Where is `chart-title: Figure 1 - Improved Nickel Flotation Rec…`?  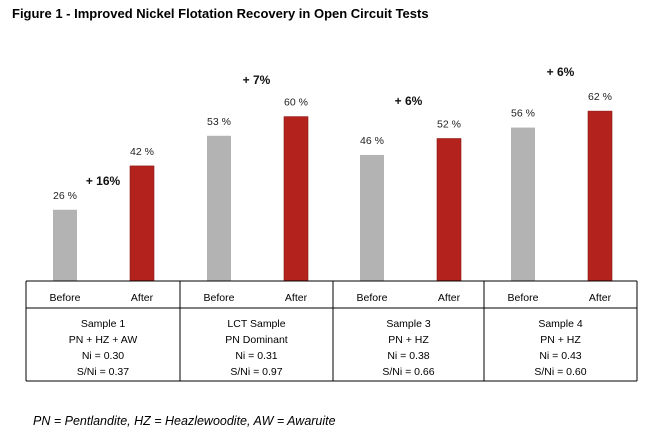 chart-title: Figure 1 - Improved Nickel Flotation Rec… is located at coordinates (220, 13).